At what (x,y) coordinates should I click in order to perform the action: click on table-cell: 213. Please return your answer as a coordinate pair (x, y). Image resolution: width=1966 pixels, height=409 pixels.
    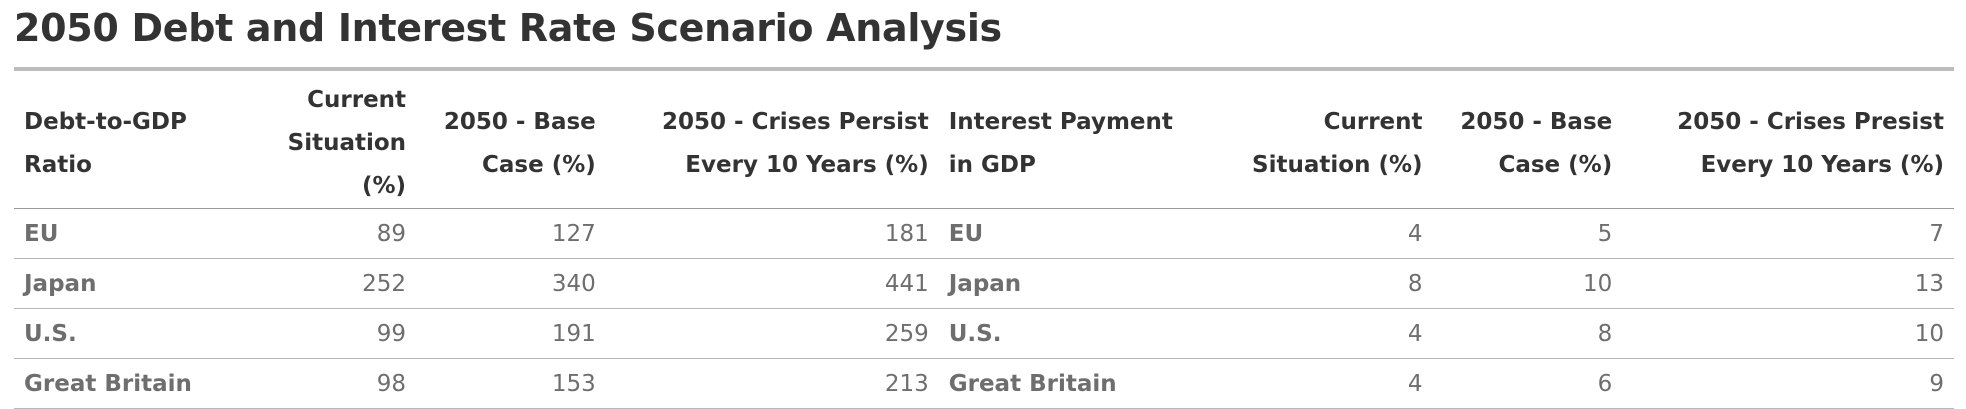
    Looking at the image, I should click on (772, 383).